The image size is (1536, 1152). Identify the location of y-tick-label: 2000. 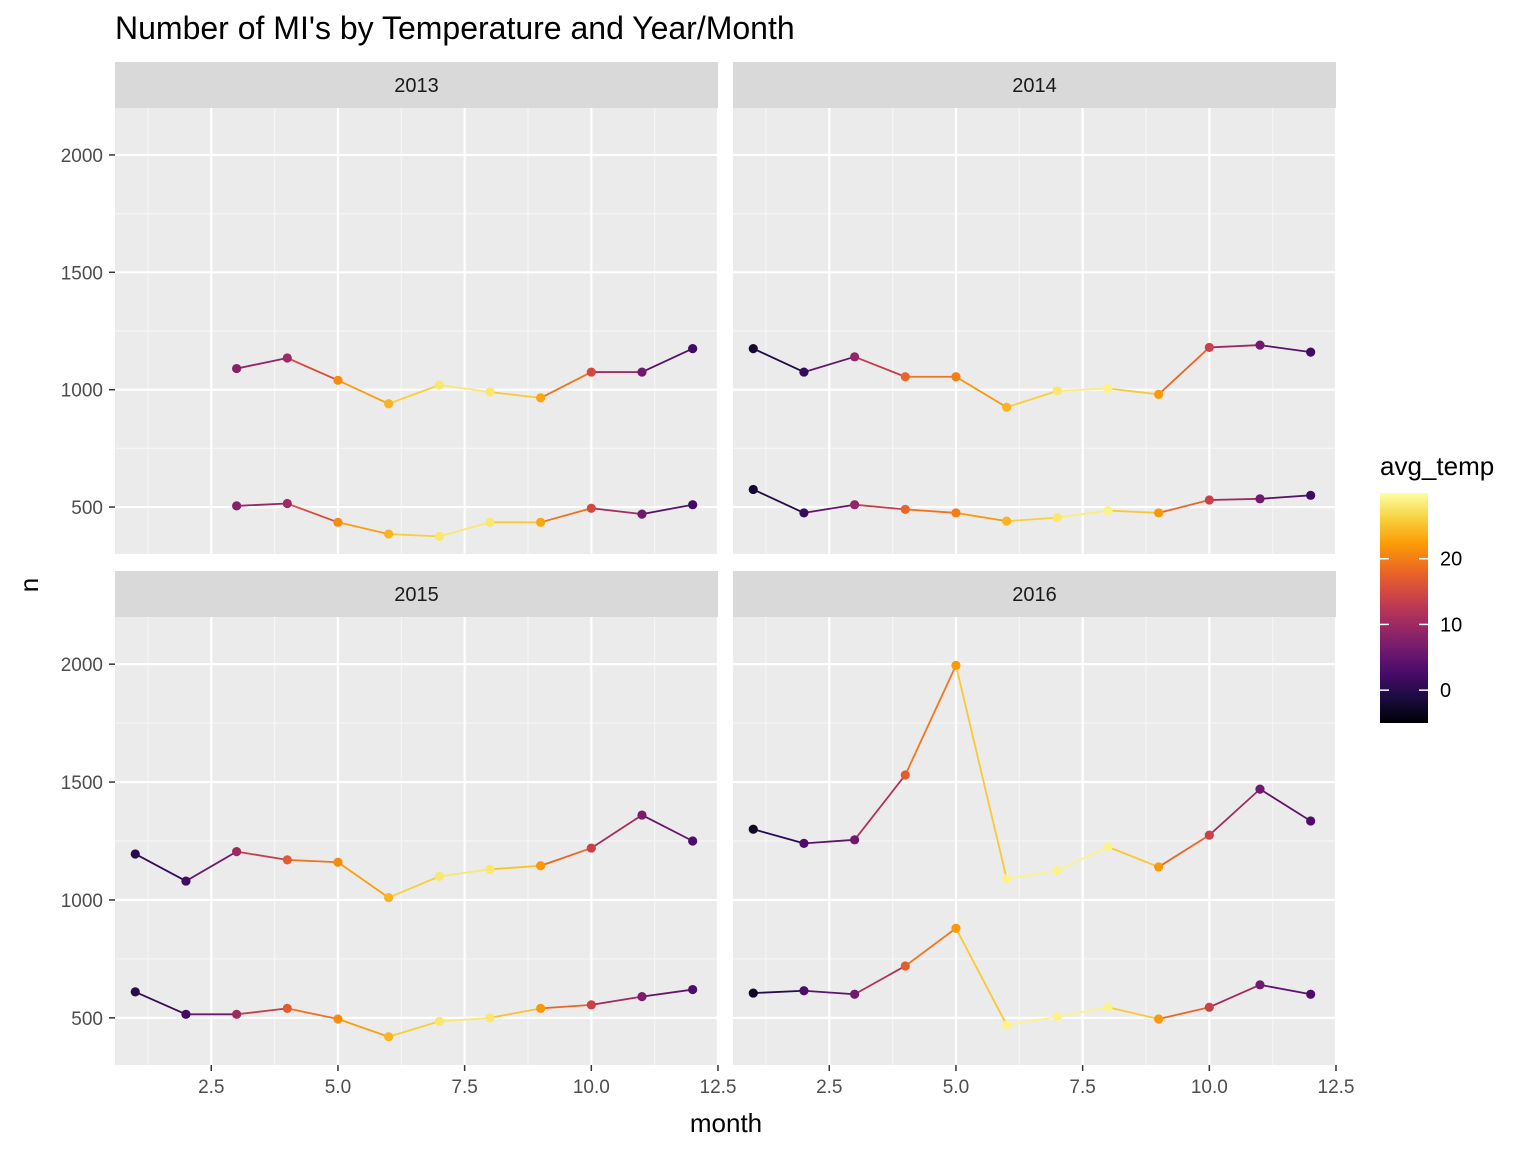
(82, 156).